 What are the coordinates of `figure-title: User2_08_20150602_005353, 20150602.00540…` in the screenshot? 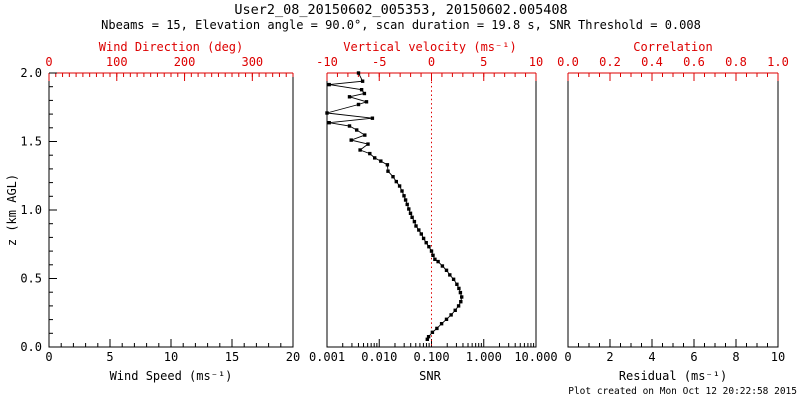 It's located at (401, 10).